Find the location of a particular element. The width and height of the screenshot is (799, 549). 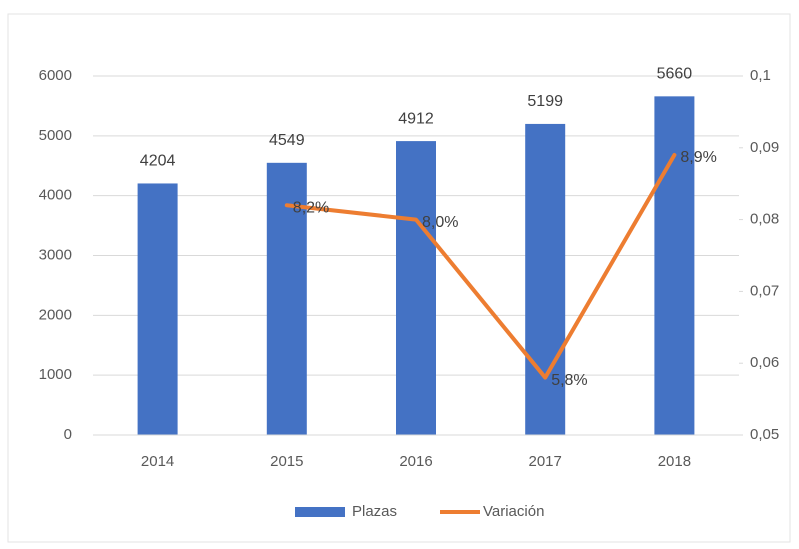

y-tick-label: 1000 is located at coordinates (55, 374).